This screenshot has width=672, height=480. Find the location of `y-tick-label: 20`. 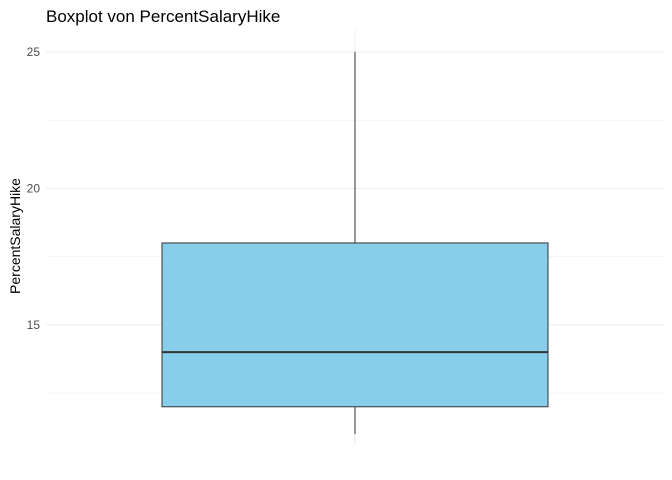

y-tick-label: 20 is located at coordinates (34, 188).